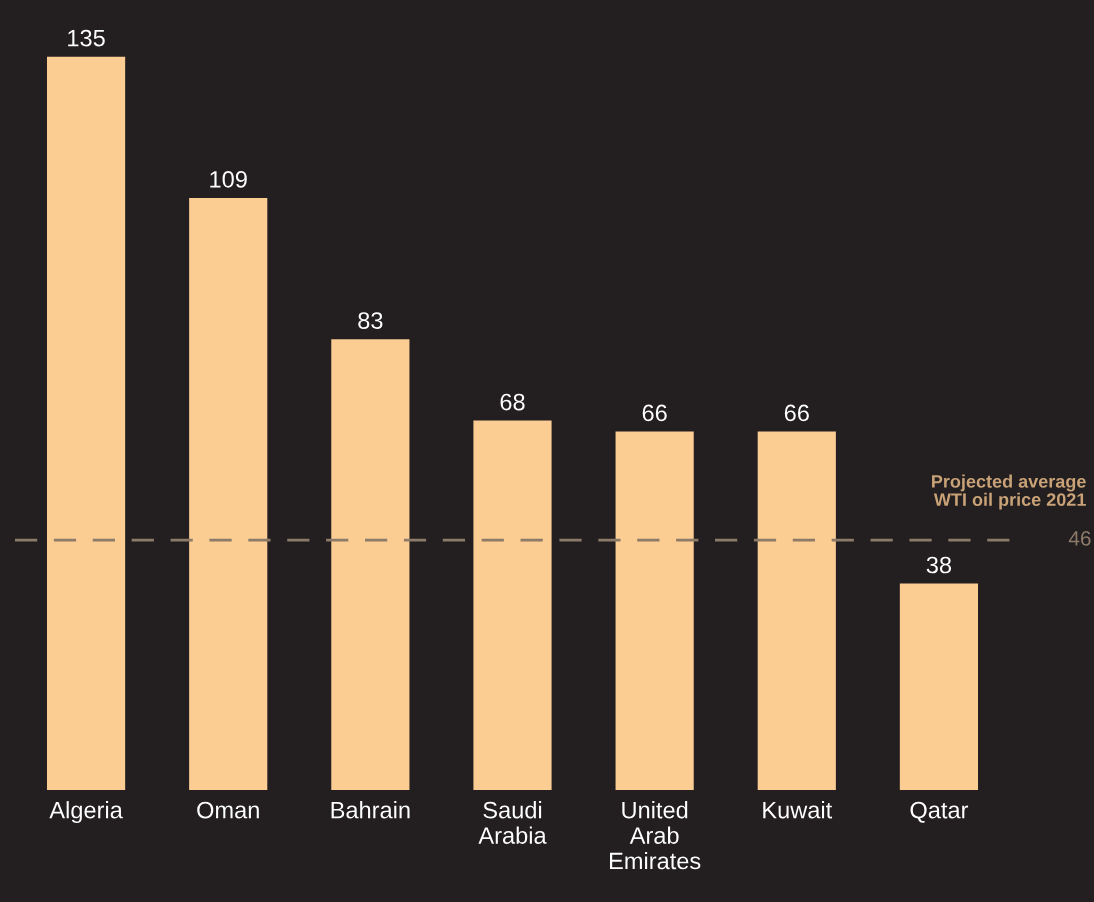  I want to click on ref-line-label: 46, so click(1079, 538).